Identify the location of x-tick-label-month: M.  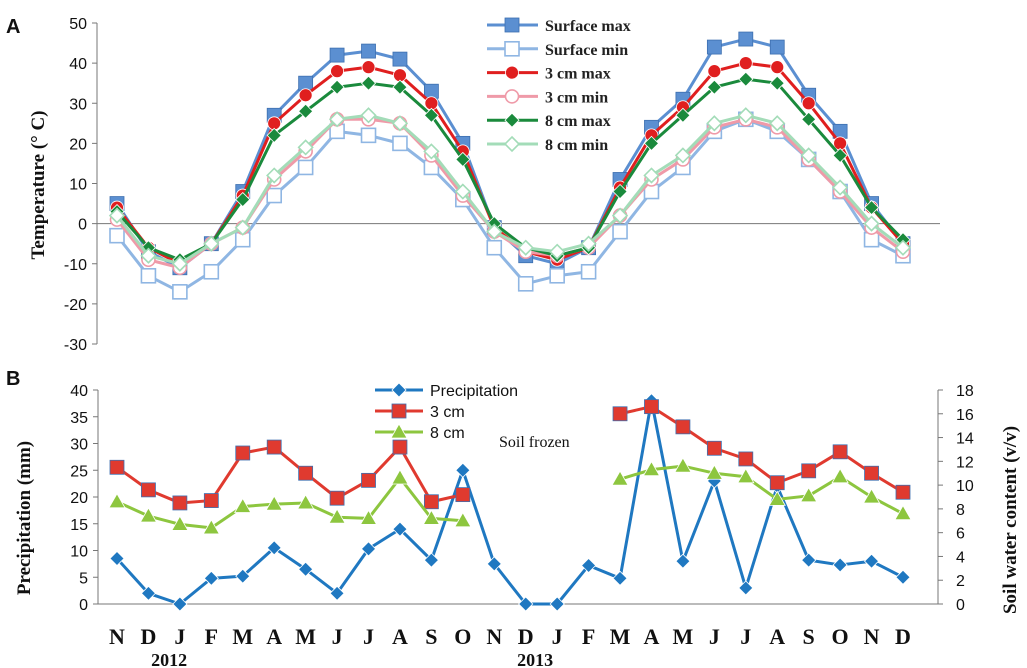
(242, 636).